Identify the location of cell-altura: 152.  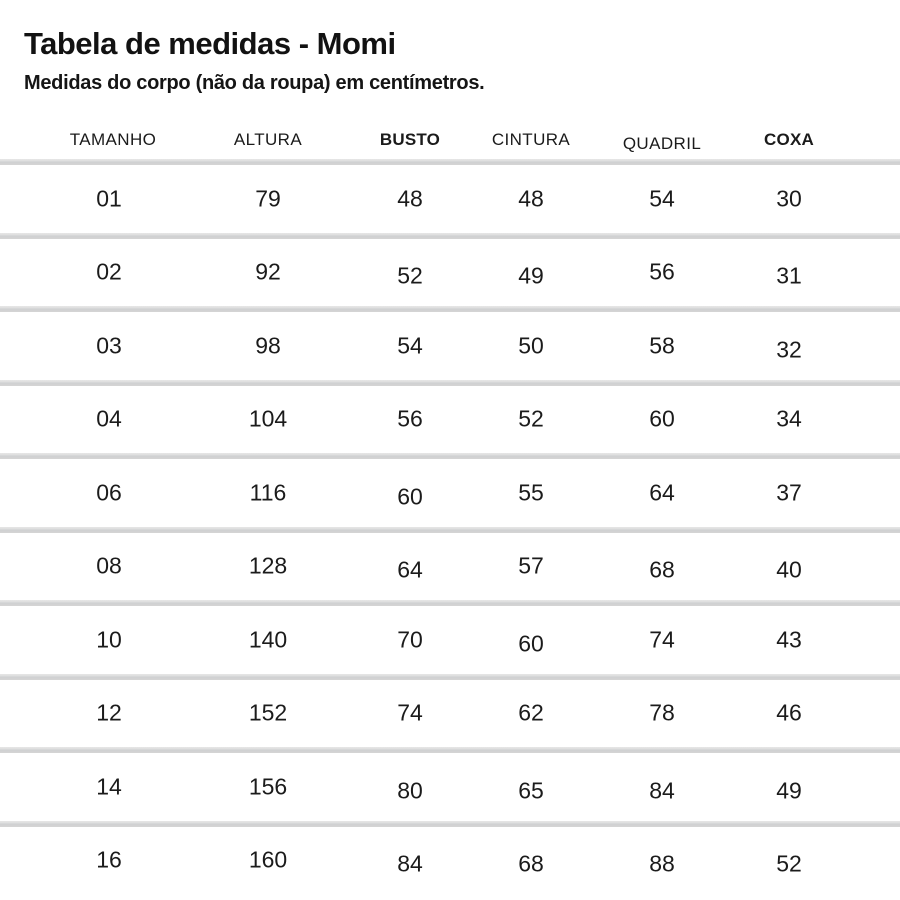
(268, 712).